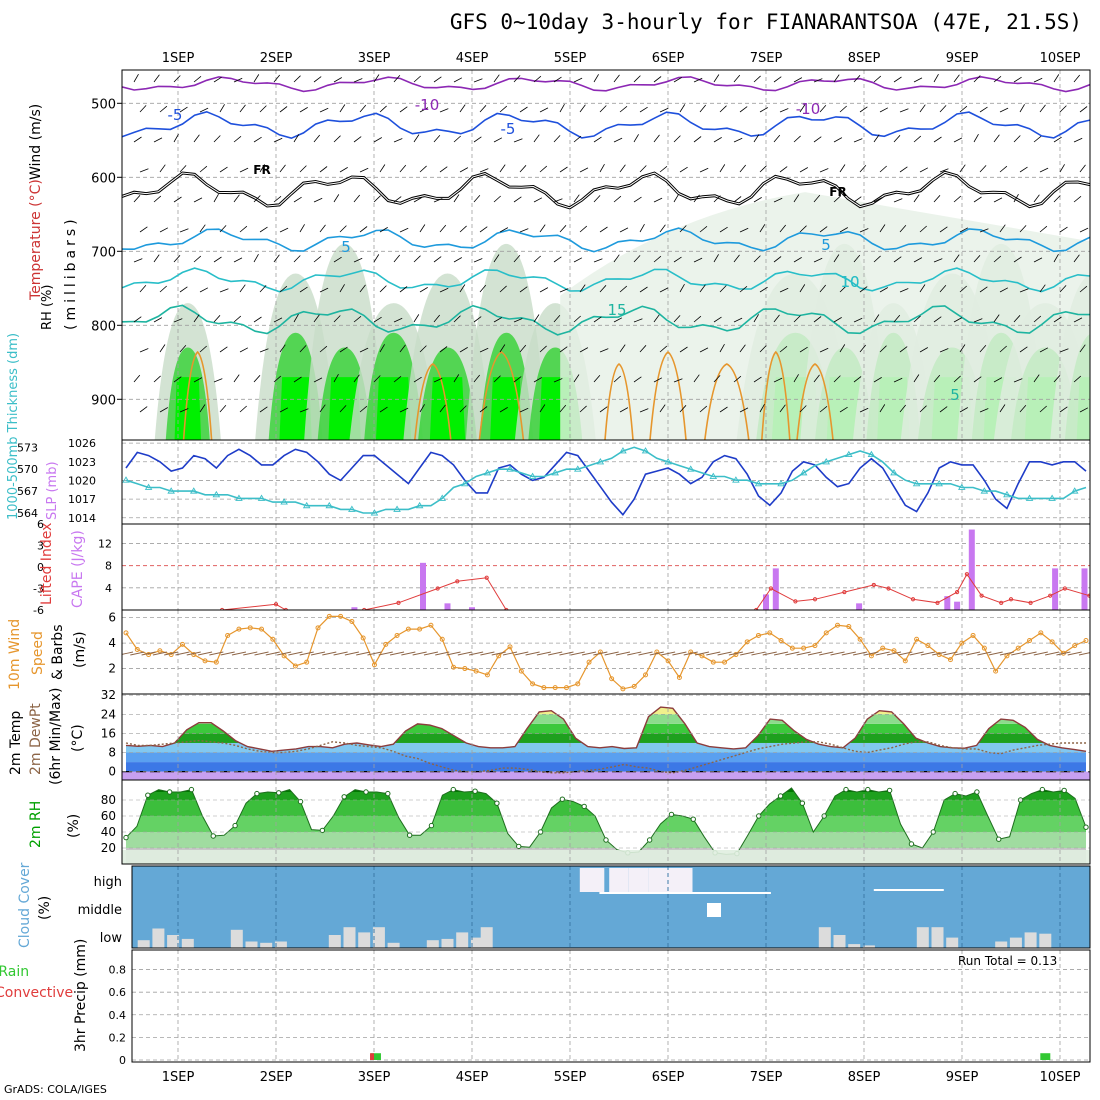 This screenshot has width=1100, height=1100. What do you see at coordinates (611, 1006) in the screenshot?
I see `precip-grid` at bounding box center [611, 1006].